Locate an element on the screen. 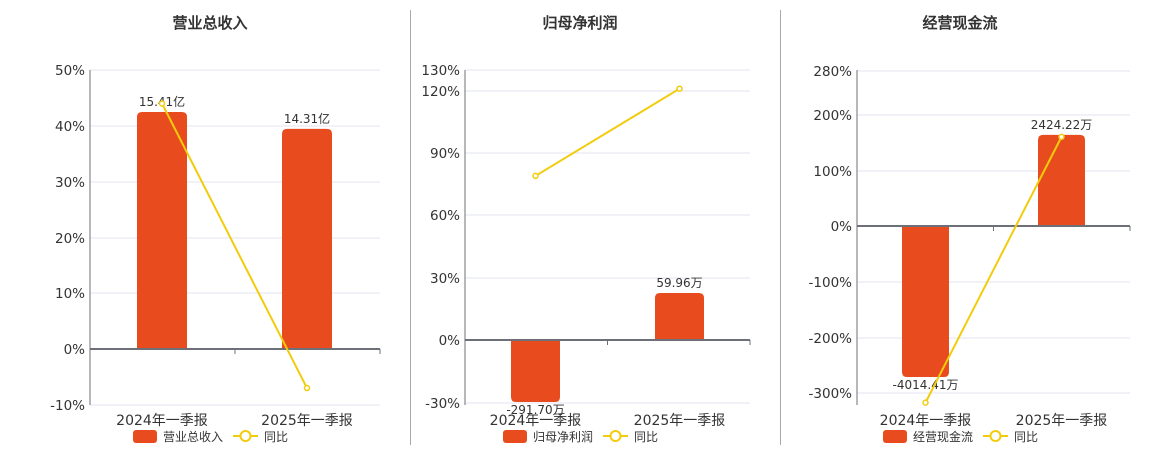 Image resolution: width=1160 pixels, height=450 pixels. chart-title: 经营现金流 is located at coordinates (959, 23).